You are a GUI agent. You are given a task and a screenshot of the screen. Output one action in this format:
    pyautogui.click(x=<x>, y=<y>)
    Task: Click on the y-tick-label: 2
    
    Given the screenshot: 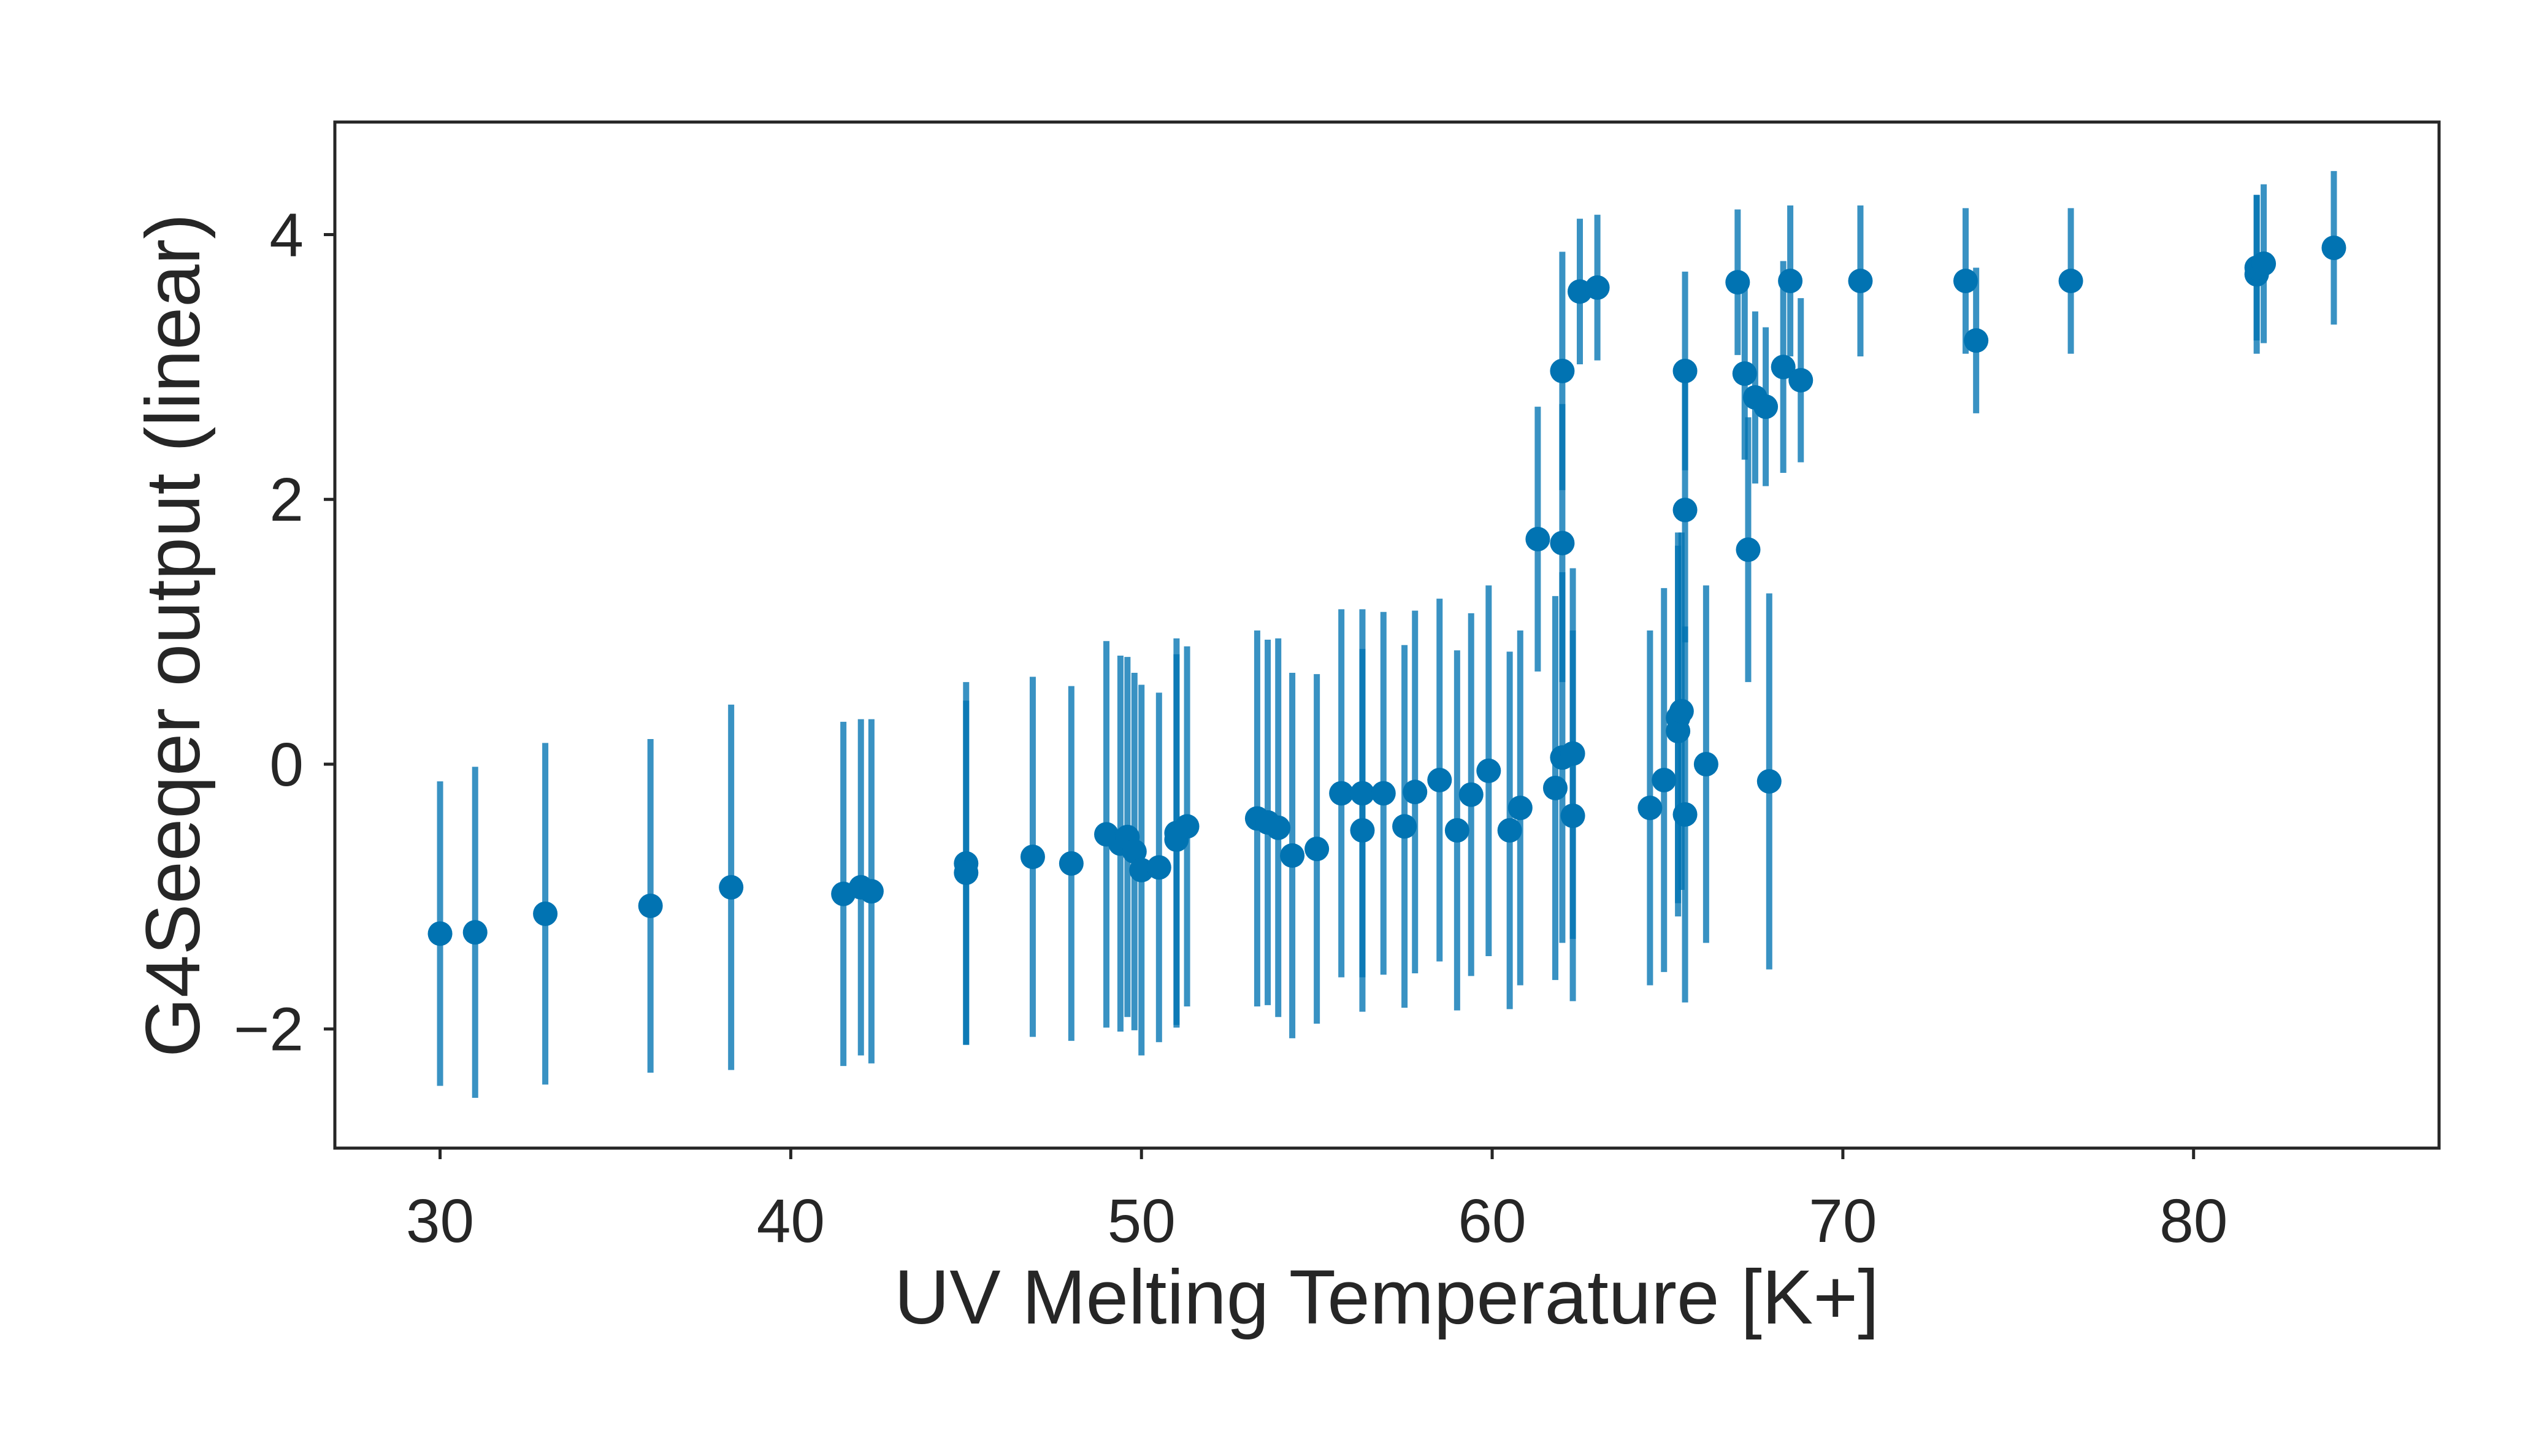 What is the action you would take?
    pyautogui.click(x=286, y=500)
    